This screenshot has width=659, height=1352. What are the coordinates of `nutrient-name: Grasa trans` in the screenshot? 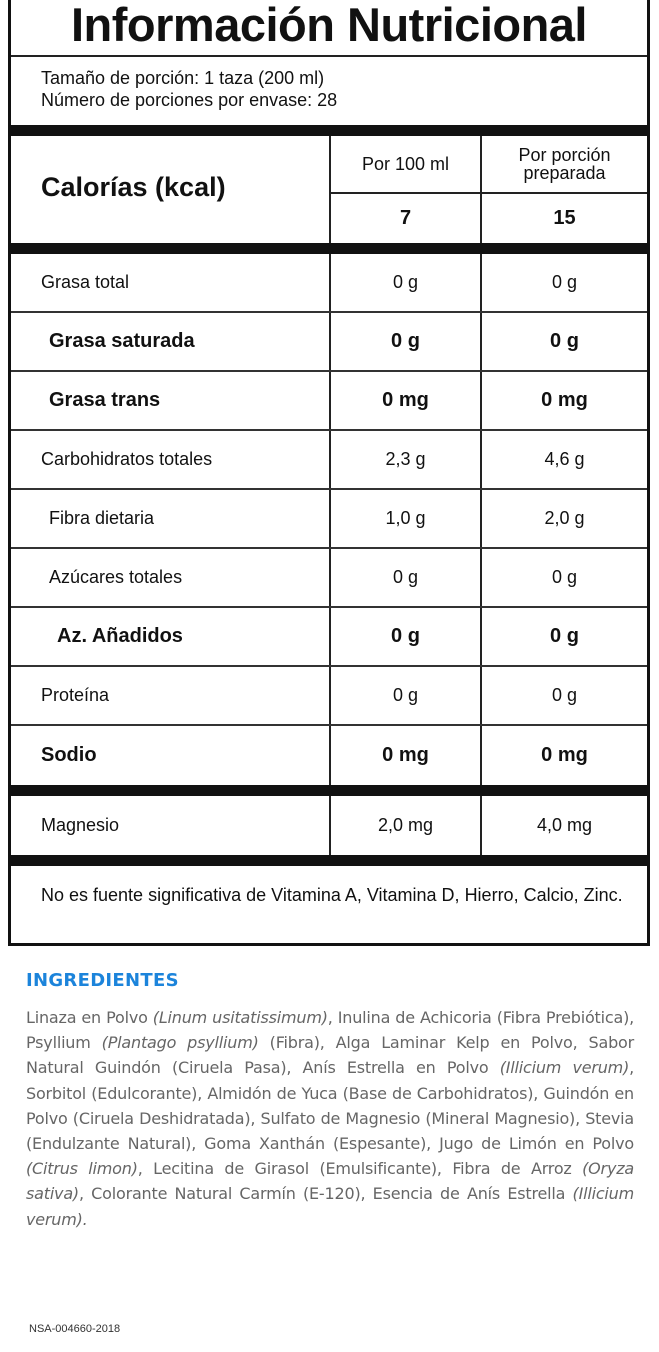 It's located at (171, 400).